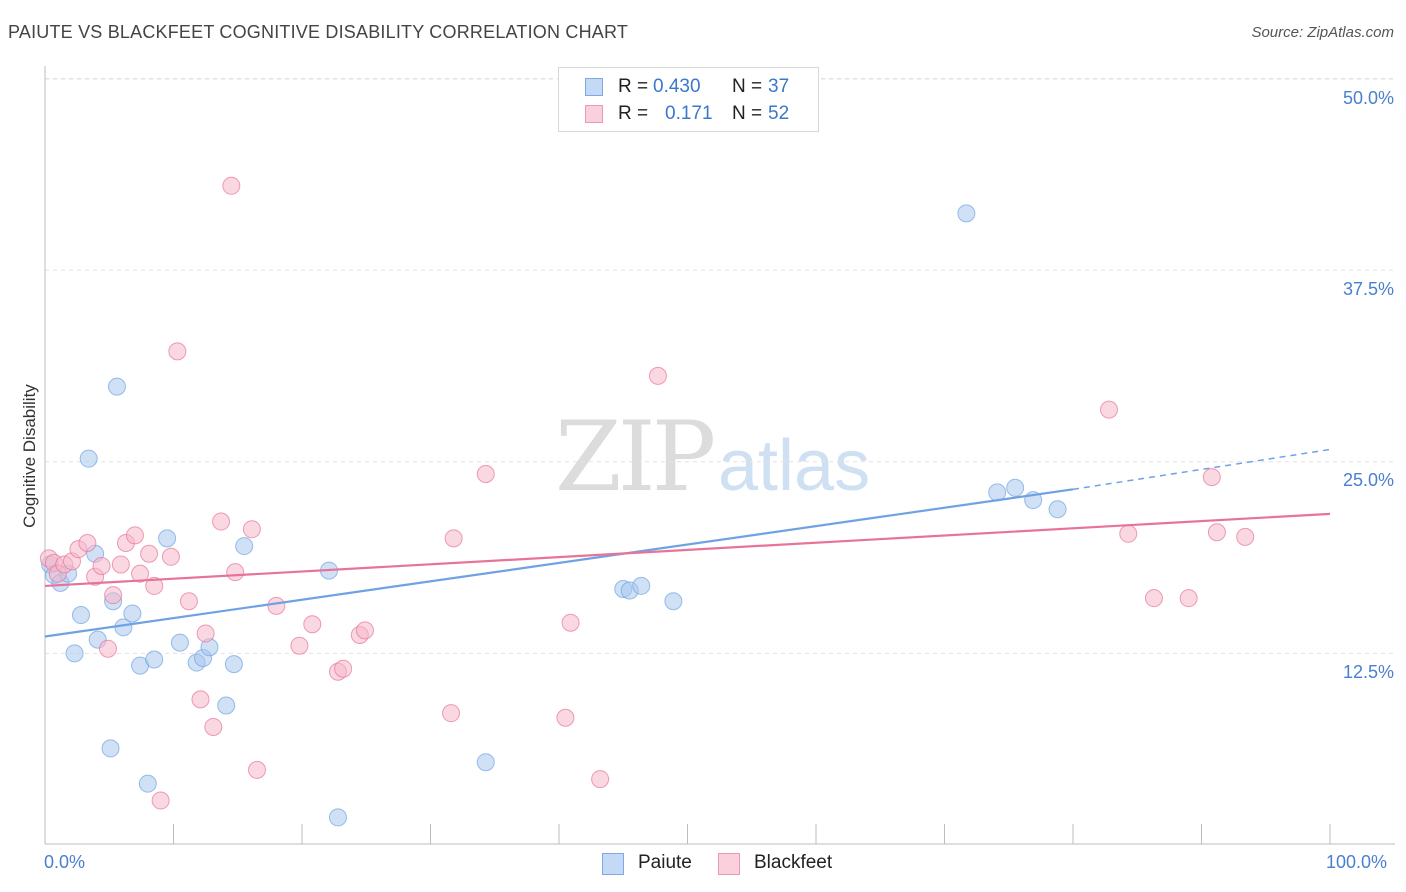 The height and width of the screenshot is (892, 1406). Describe the element at coordinates (65, 862) in the screenshot. I see `x-tick-label: 0.0%` at that location.